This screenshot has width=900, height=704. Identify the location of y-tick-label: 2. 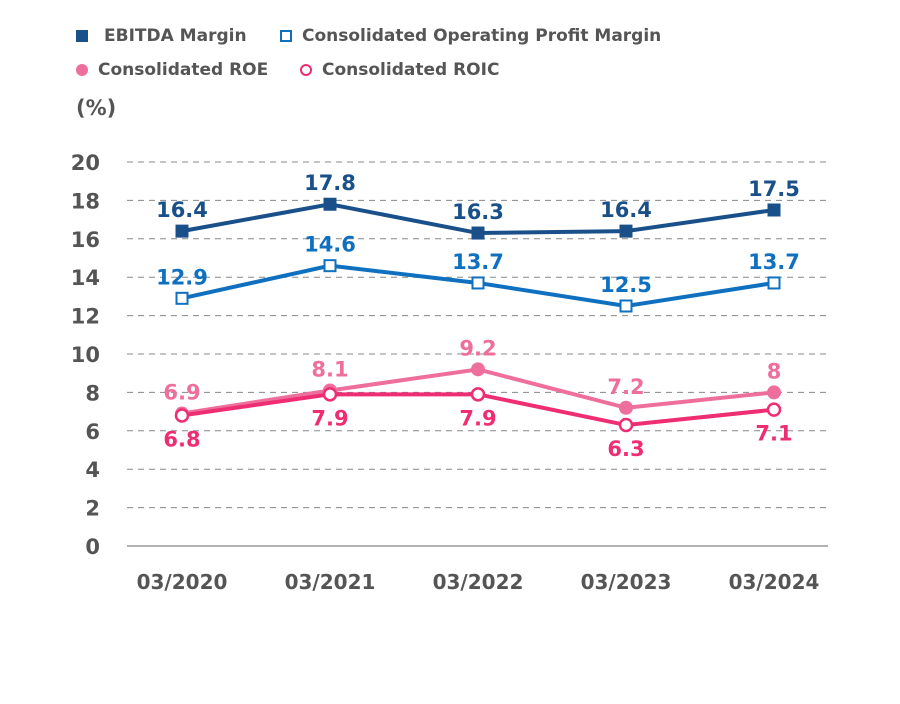
(92, 509).